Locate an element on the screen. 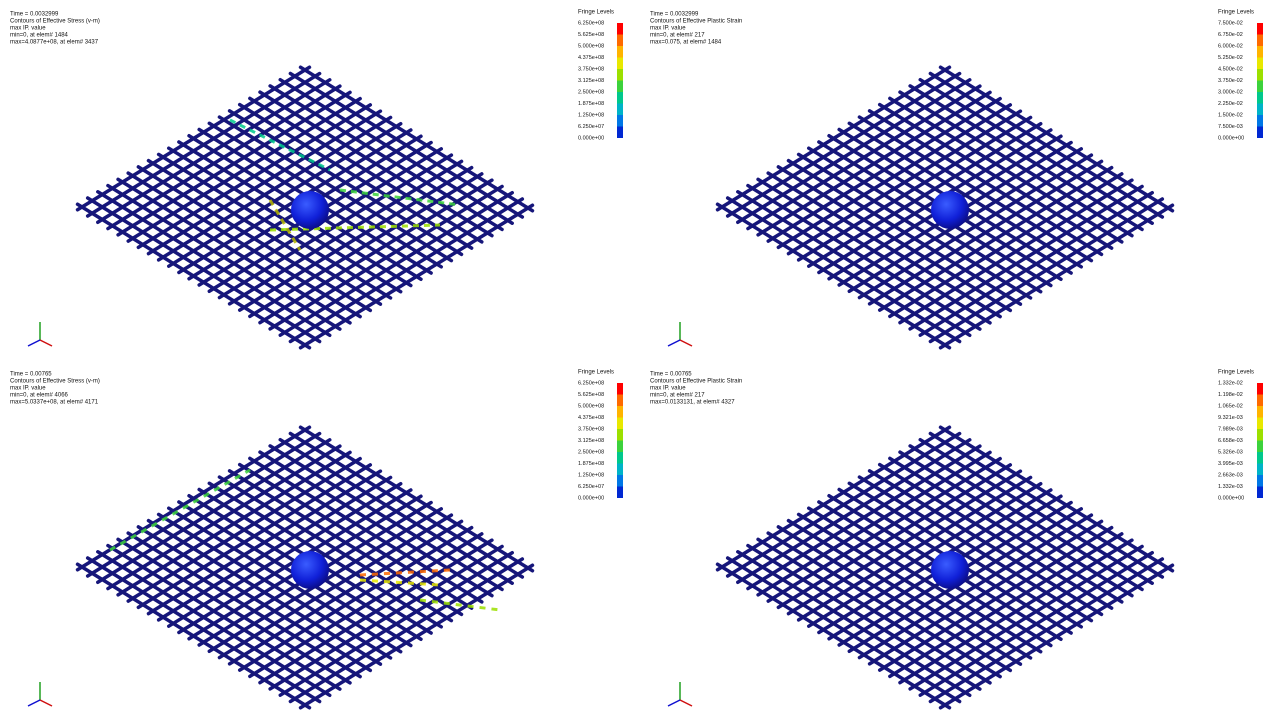 Image resolution: width=1280 pixels, height=720 pixels. legend-level: 7.989e-03 is located at coordinates (1230, 429).